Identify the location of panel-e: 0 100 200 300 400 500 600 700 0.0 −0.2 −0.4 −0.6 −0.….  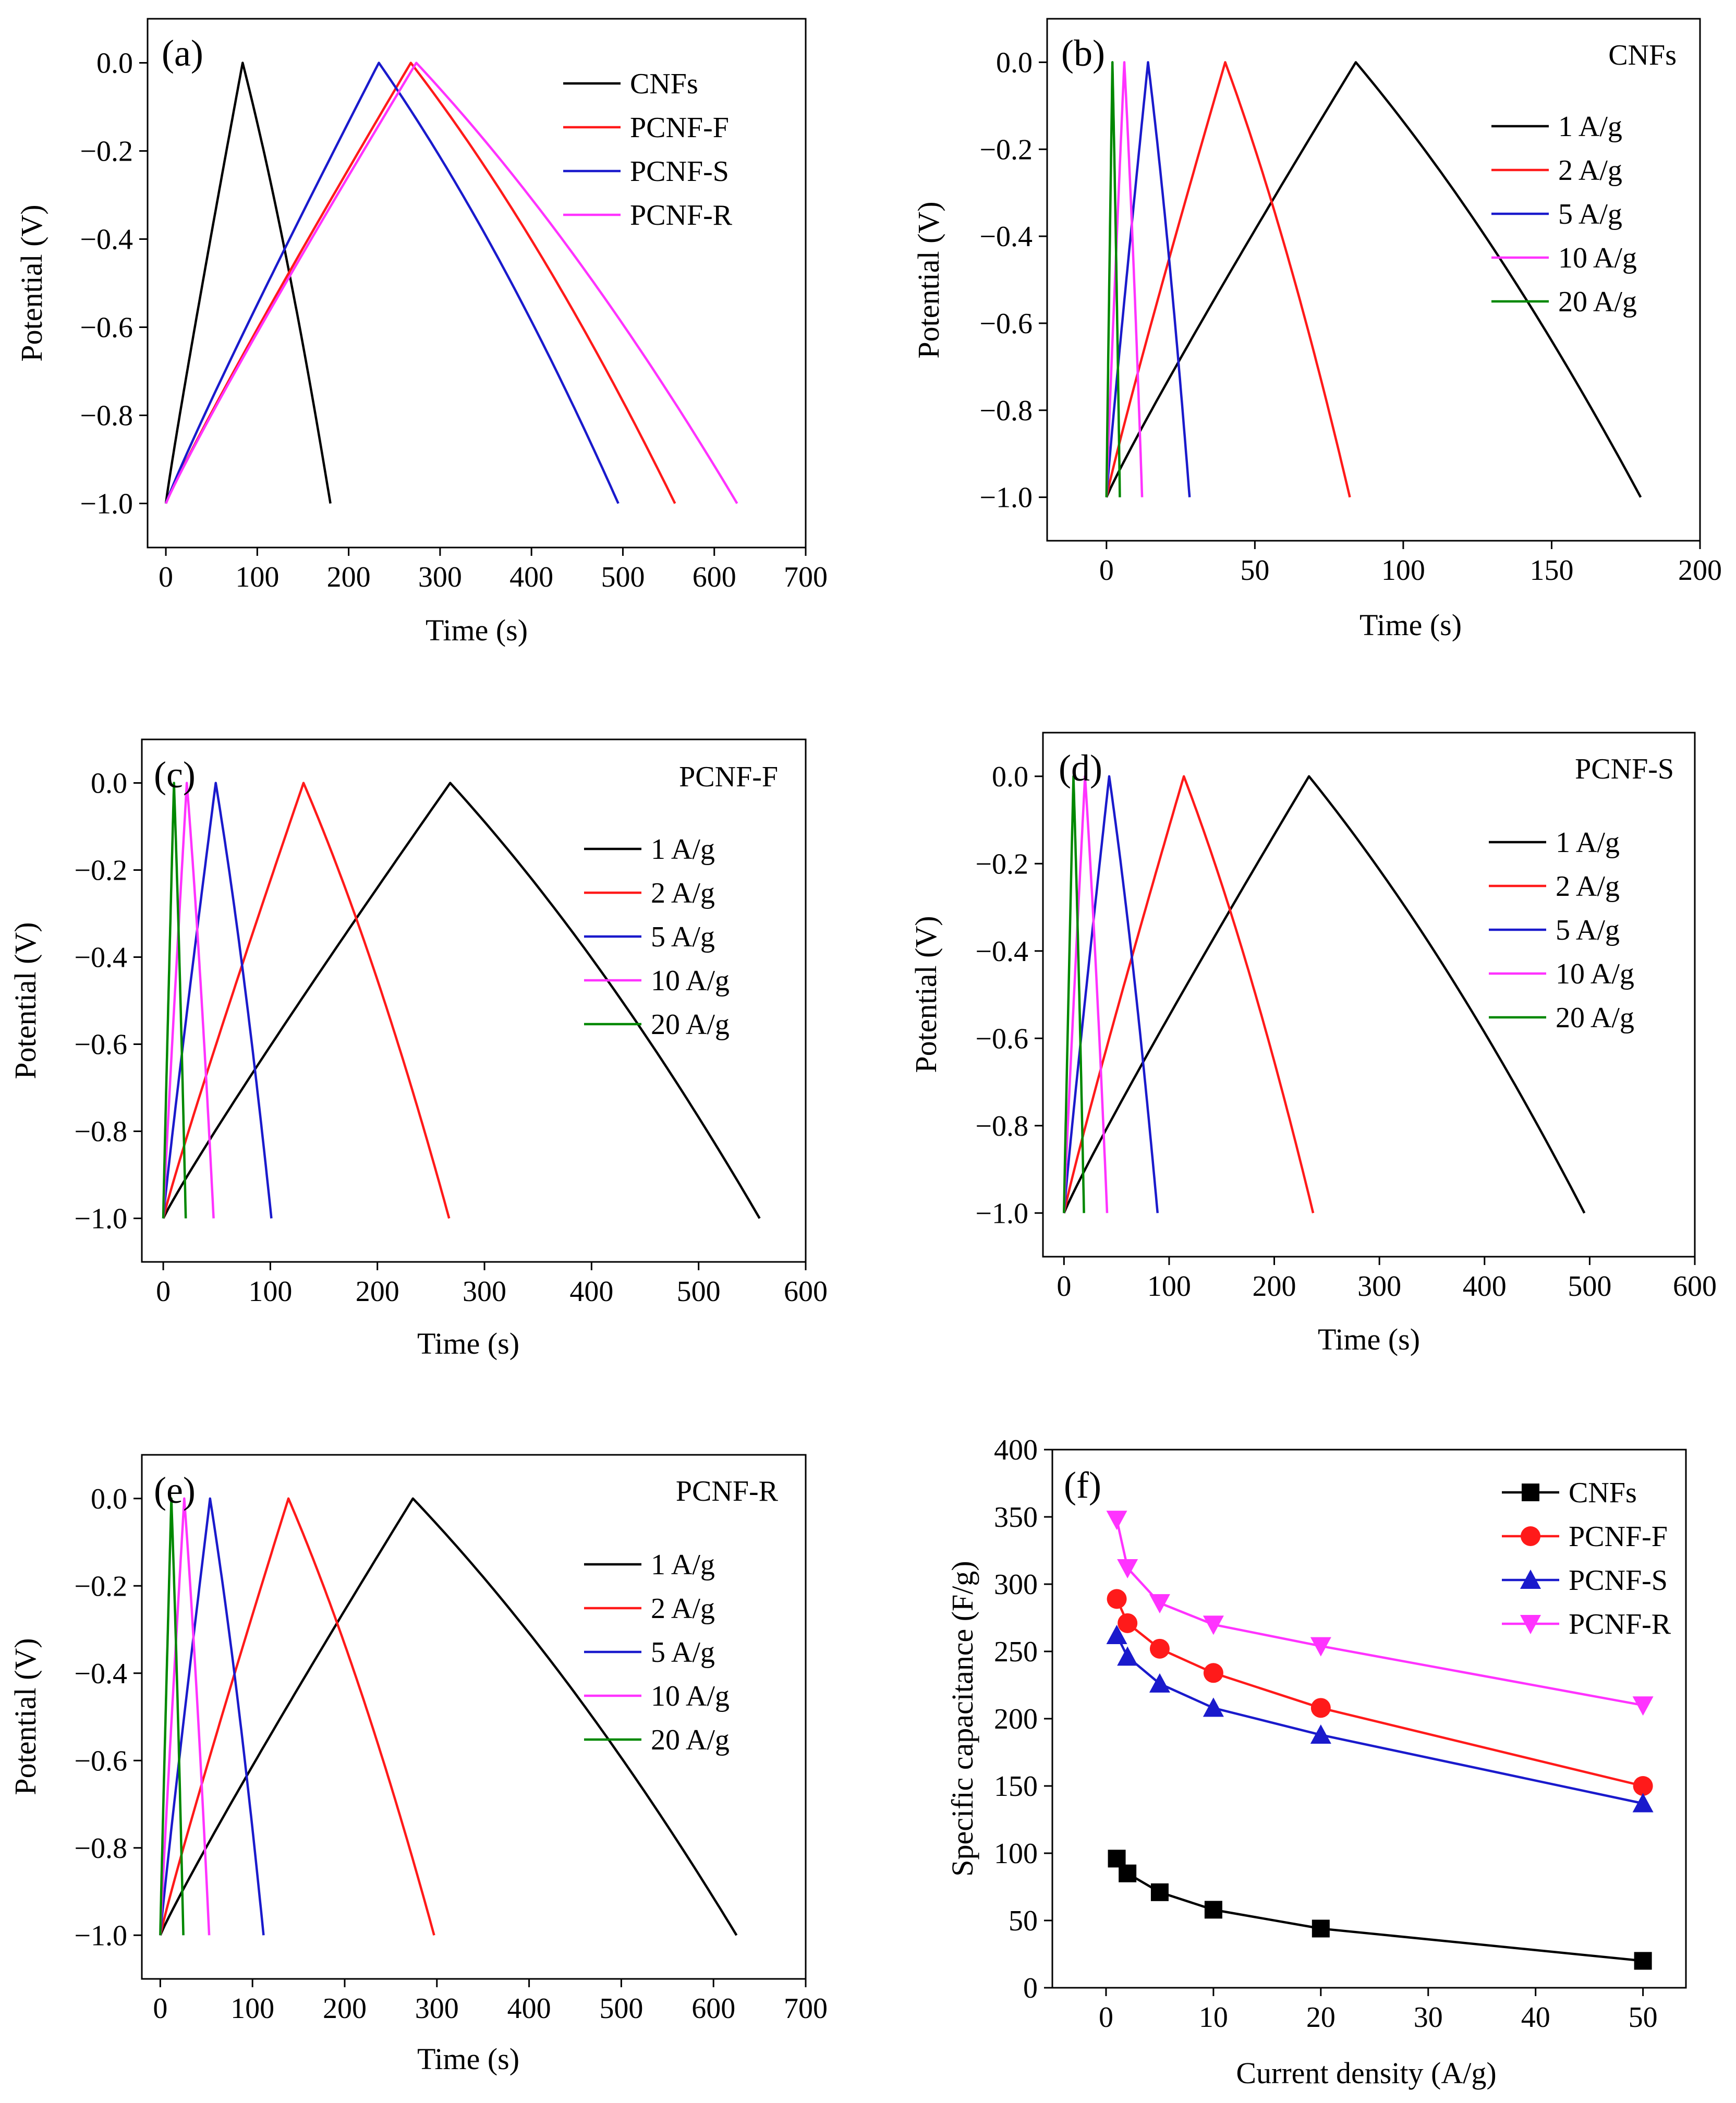
(418, 1765).